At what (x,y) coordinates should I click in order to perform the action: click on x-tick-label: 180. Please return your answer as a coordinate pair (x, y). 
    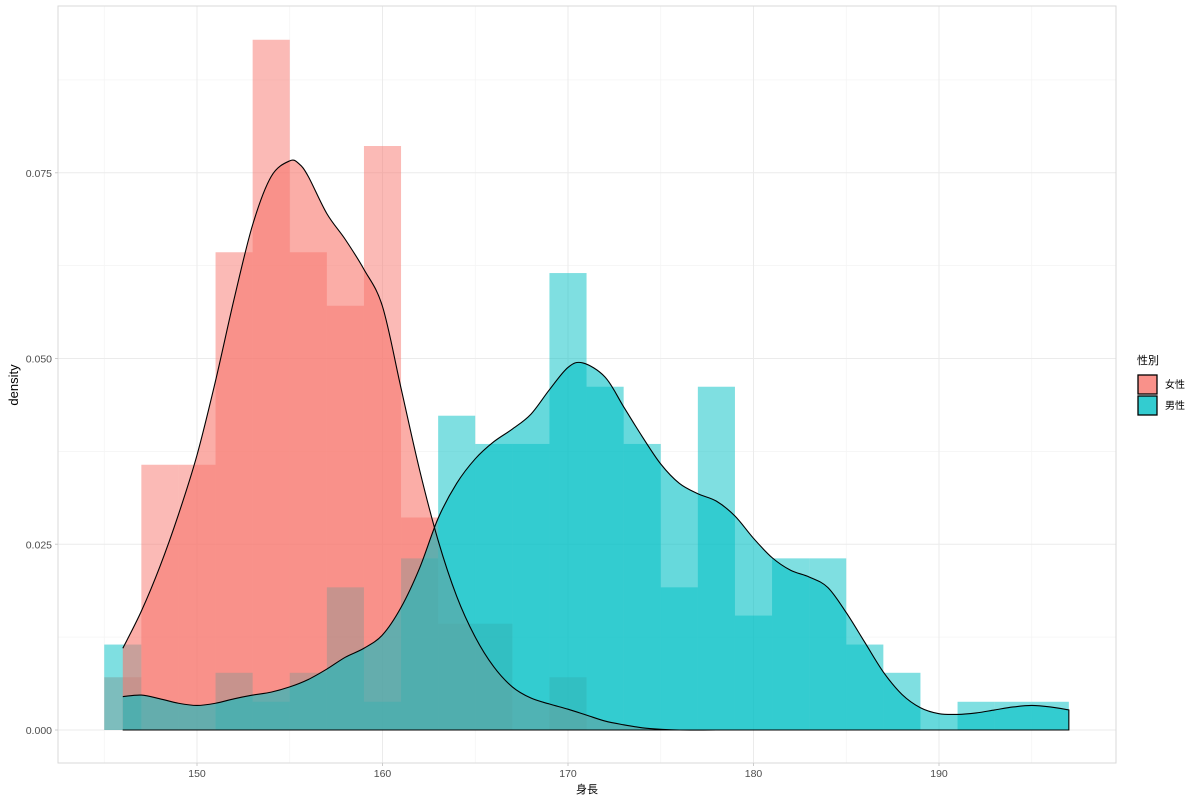
    Looking at the image, I should click on (754, 774).